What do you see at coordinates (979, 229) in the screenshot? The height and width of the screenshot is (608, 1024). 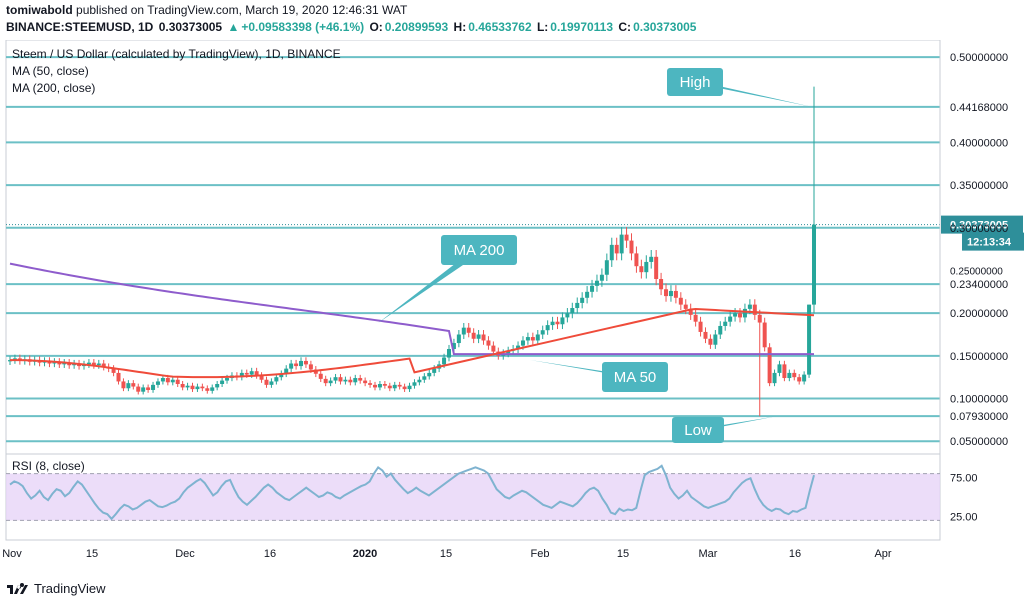 I see `price-axis-label: 0.30000000` at bounding box center [979, 229].